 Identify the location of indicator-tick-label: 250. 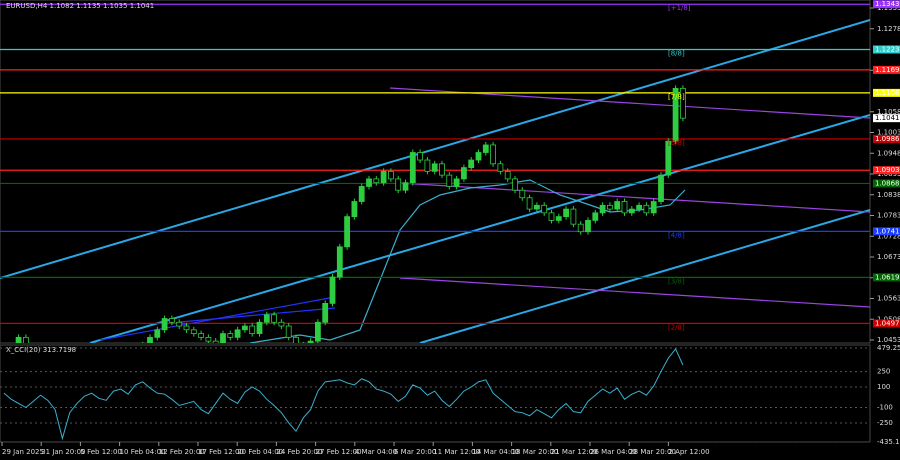
(883, 372).